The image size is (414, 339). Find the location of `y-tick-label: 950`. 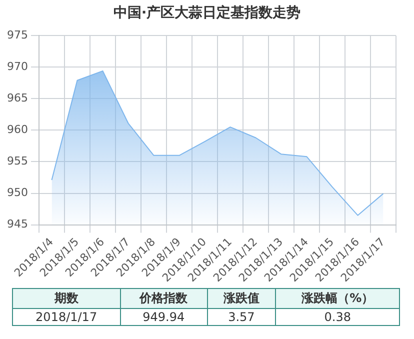

y-tick-label: 950 is located at coordinates (17, 193).